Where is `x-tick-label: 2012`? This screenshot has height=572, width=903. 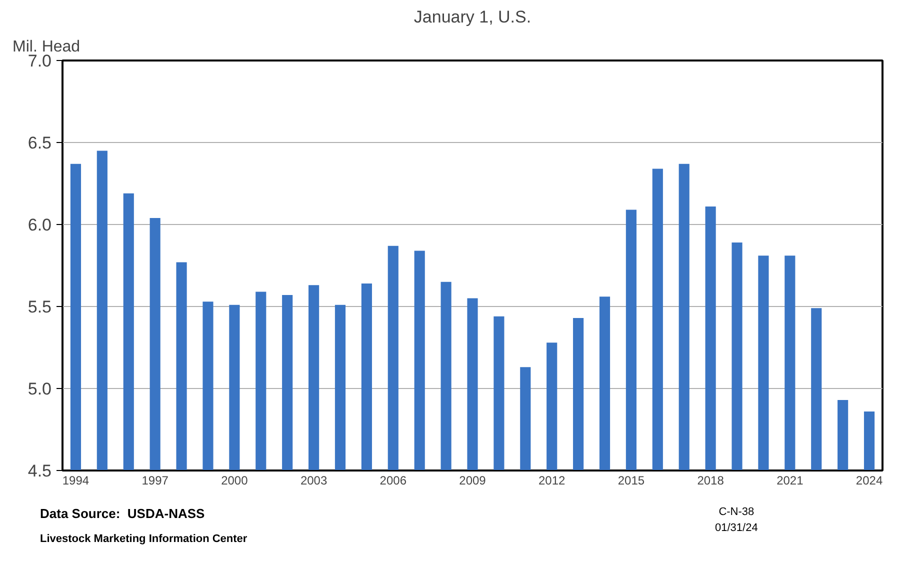 x-tick-label: 2012 is located at coordinates (552, 481).